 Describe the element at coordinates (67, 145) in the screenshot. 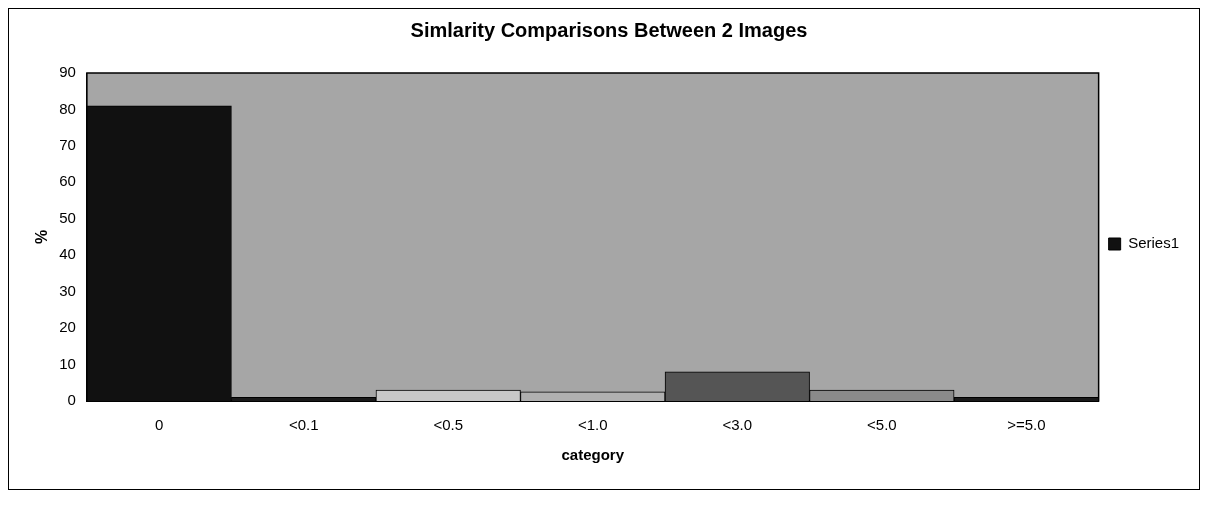

I see `y-tick-label: 70` at that location.